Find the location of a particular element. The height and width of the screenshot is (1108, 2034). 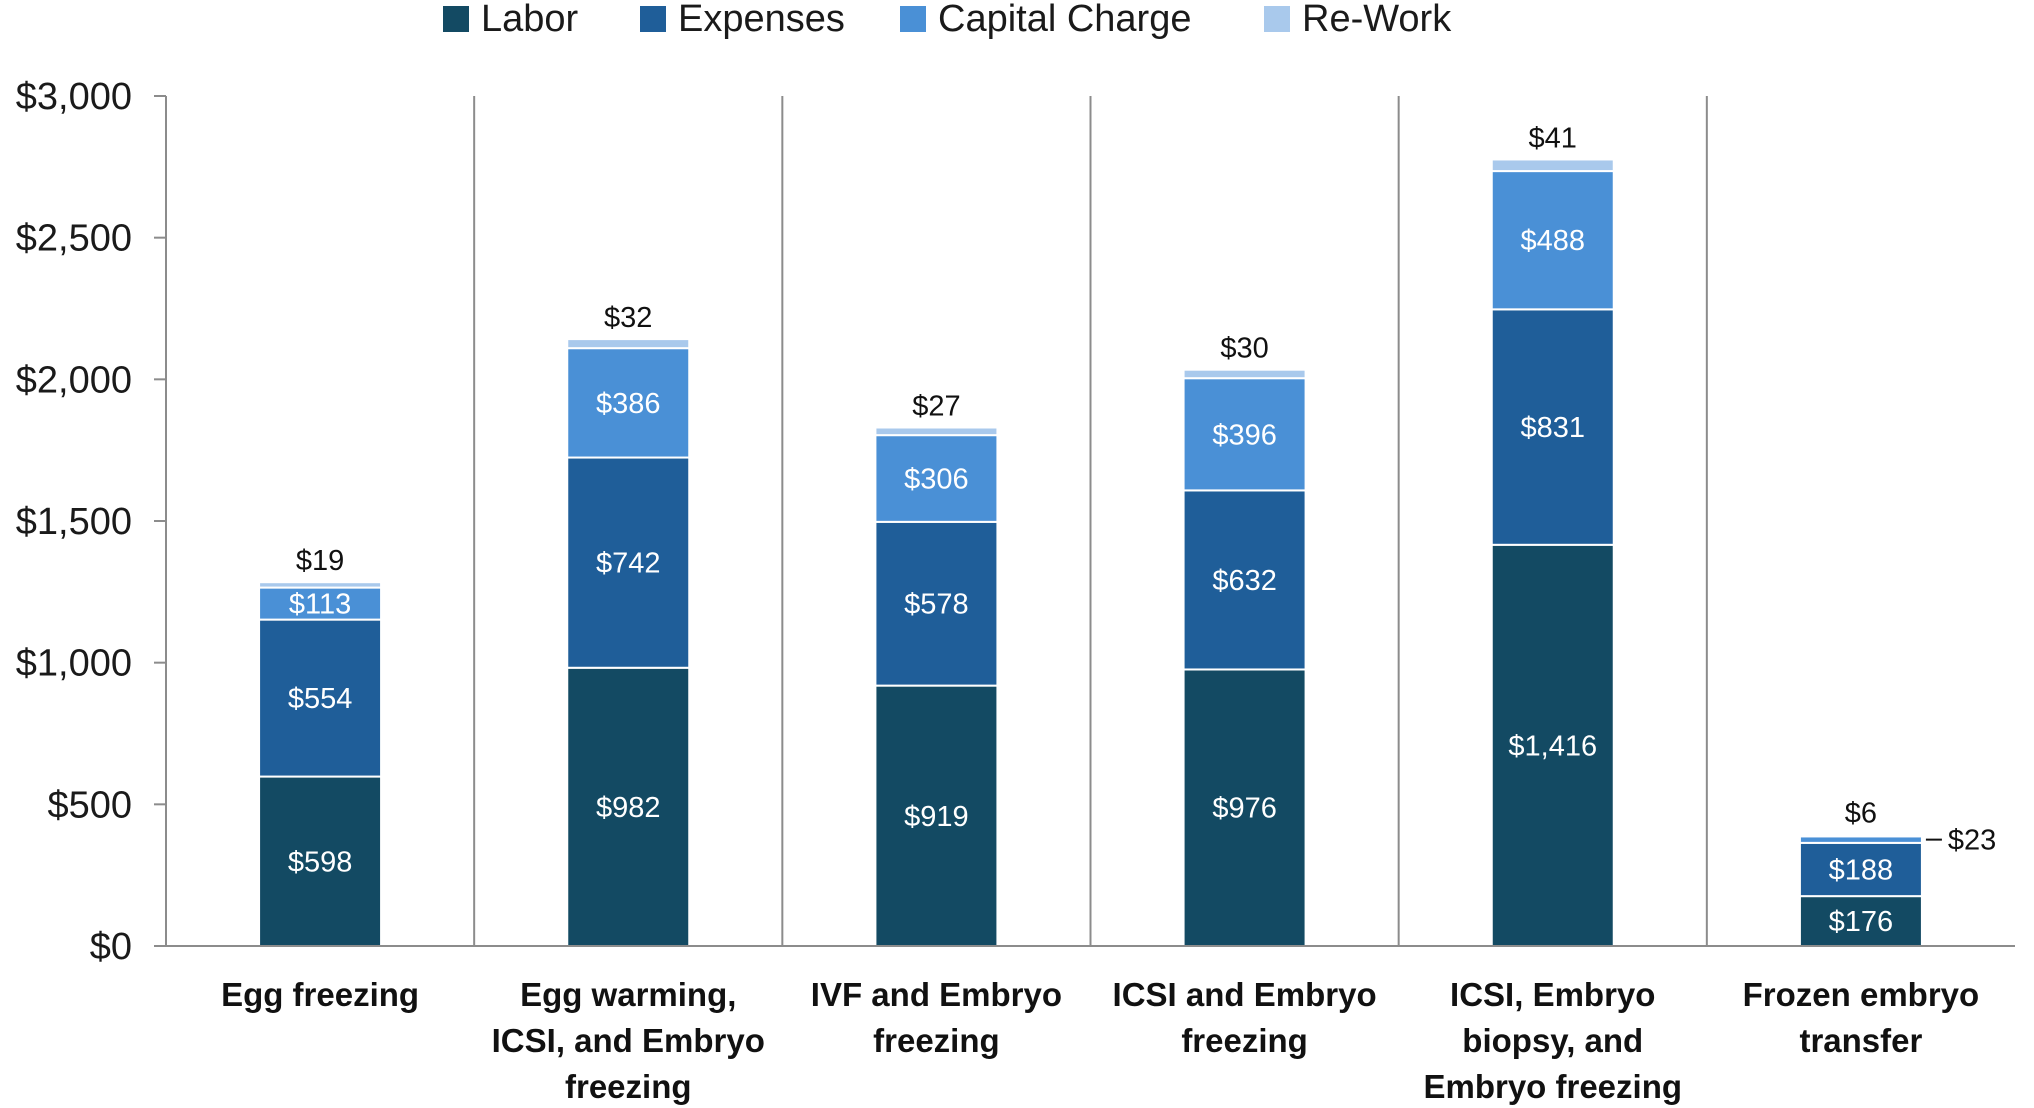

data-label-re-work: $41 is located at coordinates (1553, 138).